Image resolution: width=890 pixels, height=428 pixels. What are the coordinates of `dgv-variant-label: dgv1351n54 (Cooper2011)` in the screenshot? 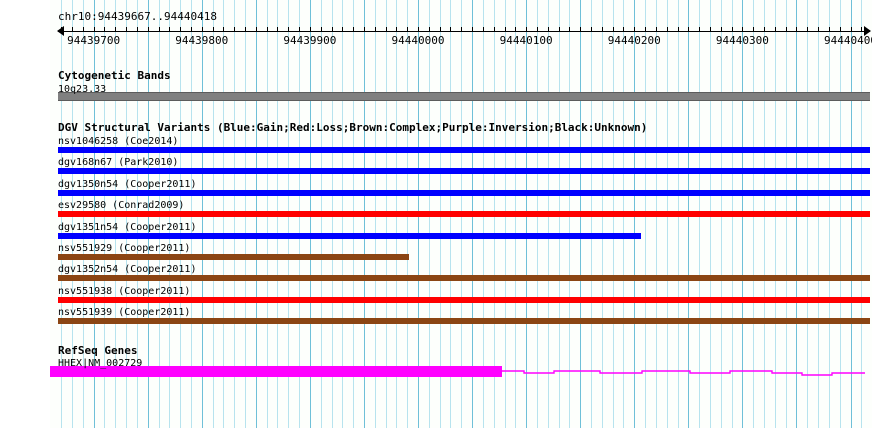 It's located at (127, 227).